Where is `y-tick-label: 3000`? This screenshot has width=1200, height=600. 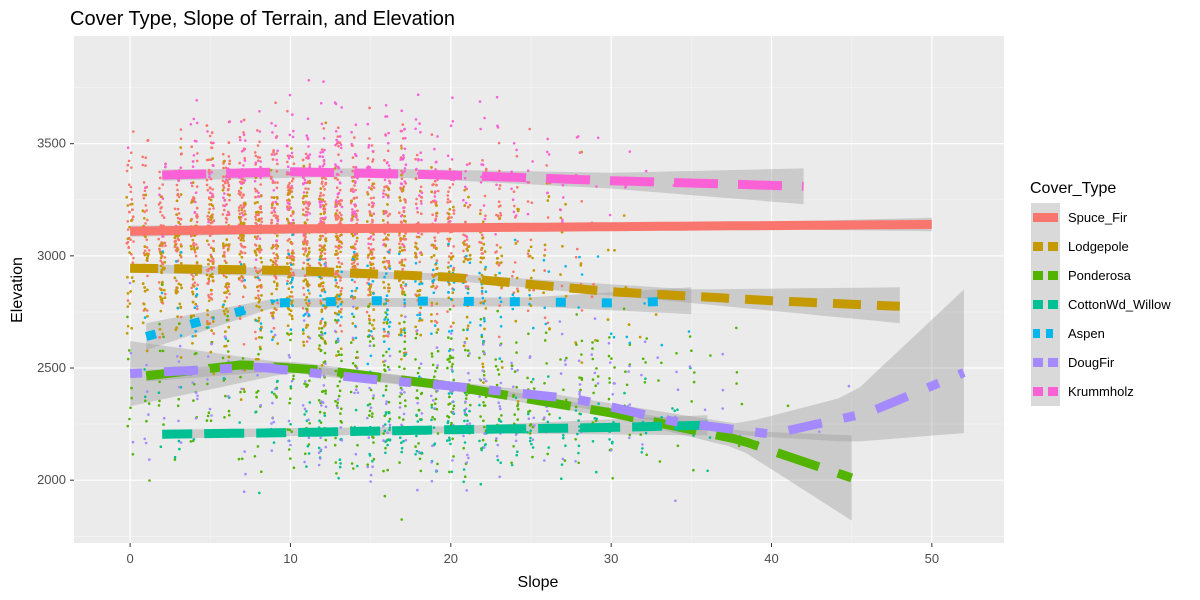 y-tick-label: 3000 is located at coordinates (51, 255).